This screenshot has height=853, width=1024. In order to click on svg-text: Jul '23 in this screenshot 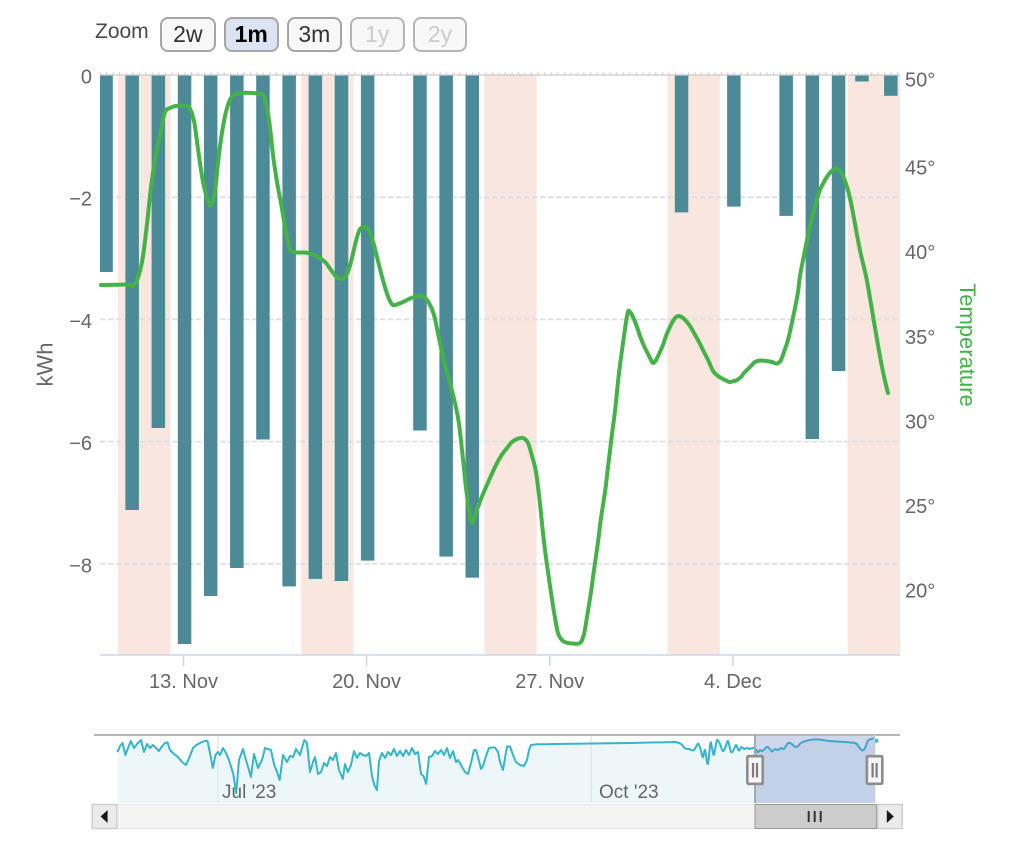, I will do `click(249, 792)`.